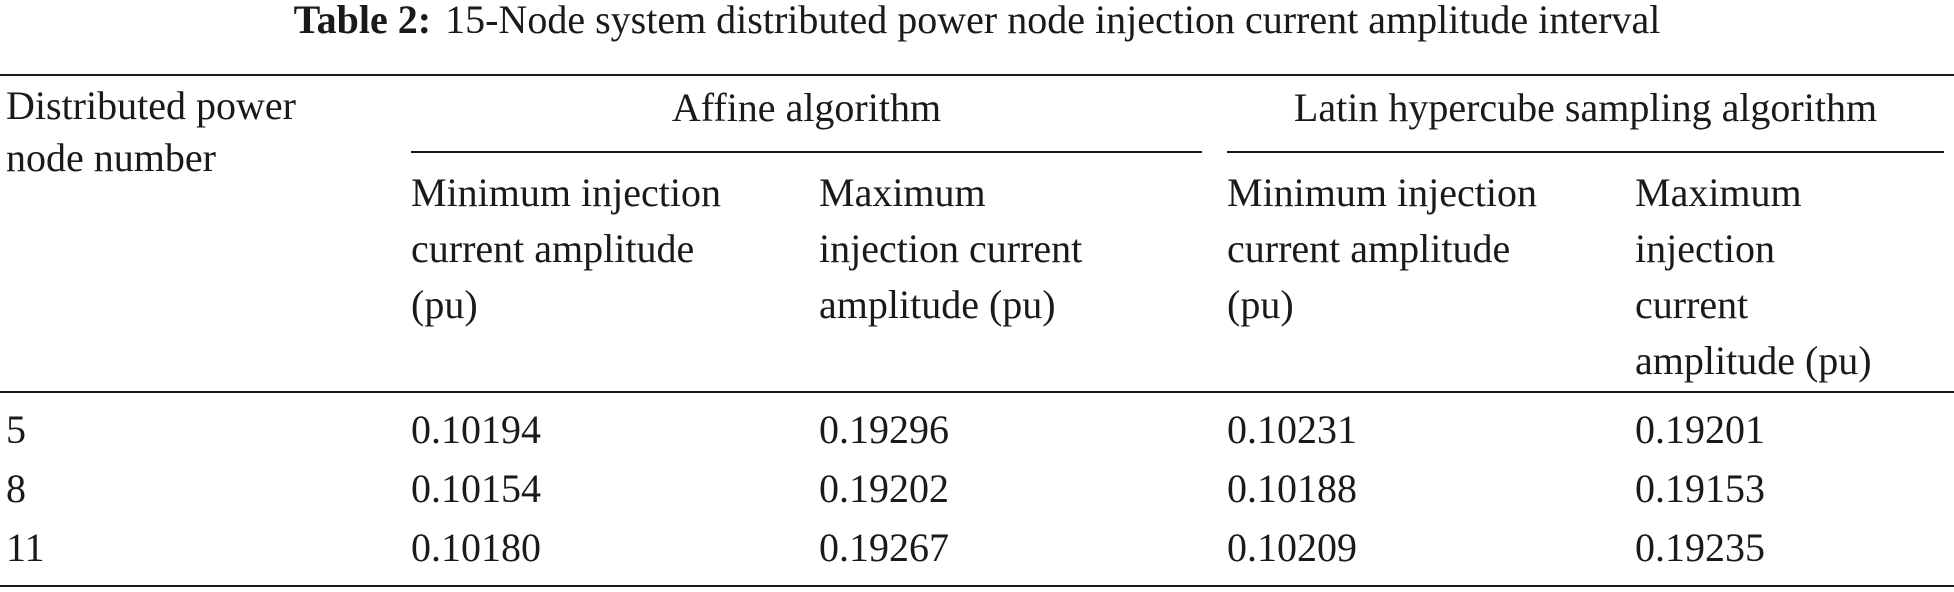 This screenshot has width=1954, height=592. What do you see at coordinates (884, 488) in the screenshot?
I see `cell: 0.19202` at bounding box center [884, 488].